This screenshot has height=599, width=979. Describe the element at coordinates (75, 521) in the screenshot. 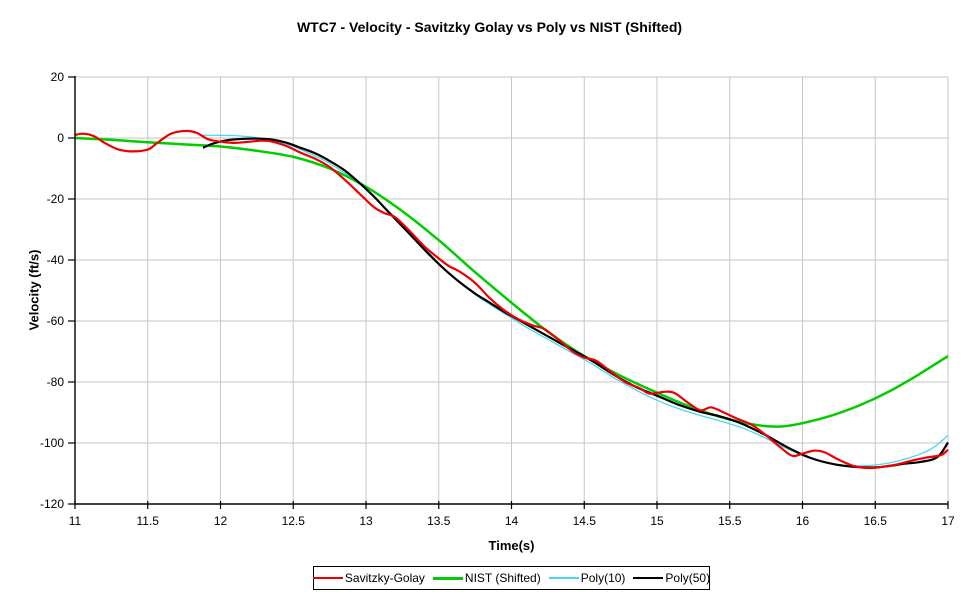

I see `x-tick-label: 11` at that location.